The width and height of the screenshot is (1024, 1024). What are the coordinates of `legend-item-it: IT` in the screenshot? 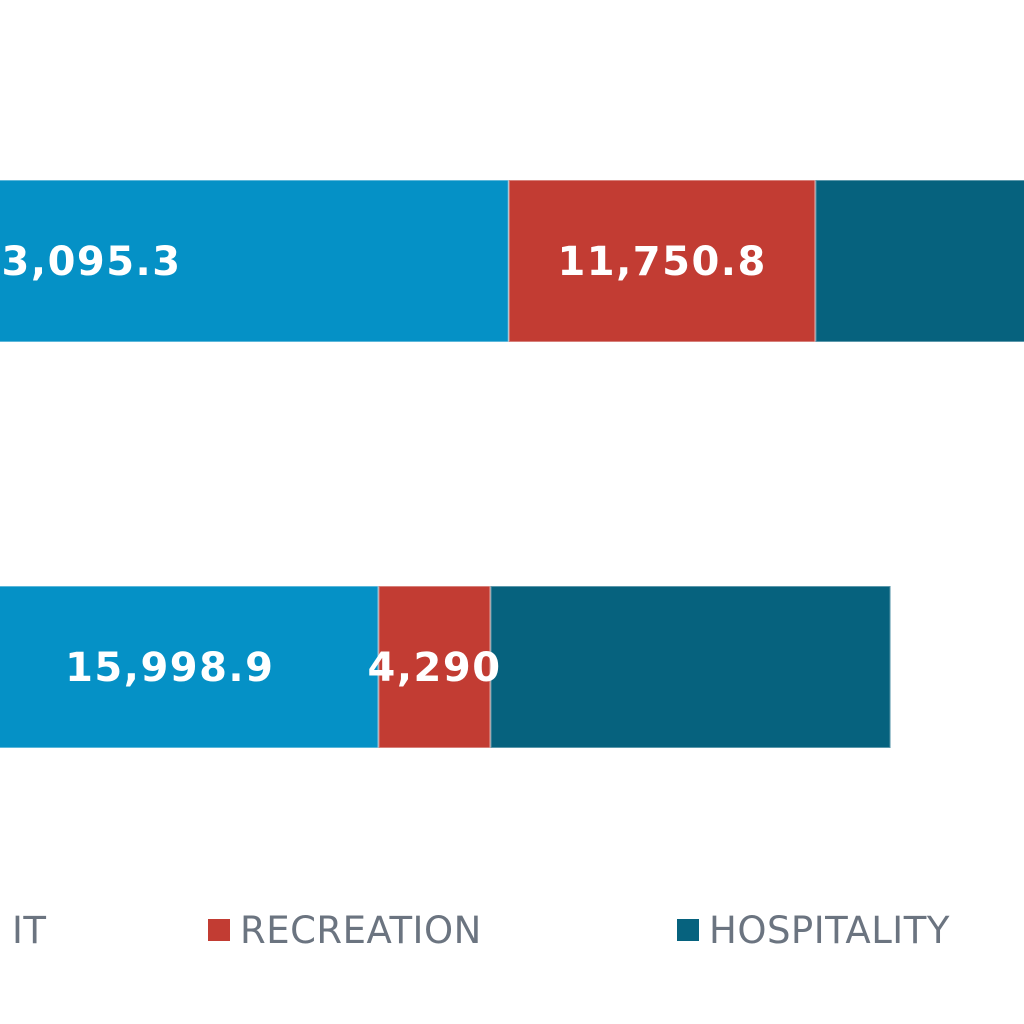 It's located at (23, 930).